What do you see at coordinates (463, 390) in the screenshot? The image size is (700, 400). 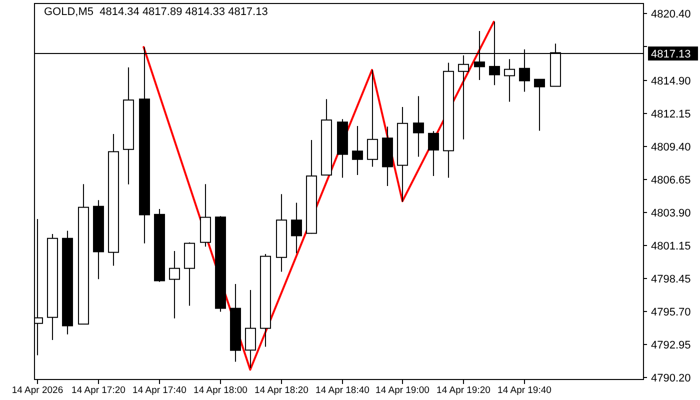 I see `x-tick-label: 14 Apr 19:20` at bounding box center [463, 390].